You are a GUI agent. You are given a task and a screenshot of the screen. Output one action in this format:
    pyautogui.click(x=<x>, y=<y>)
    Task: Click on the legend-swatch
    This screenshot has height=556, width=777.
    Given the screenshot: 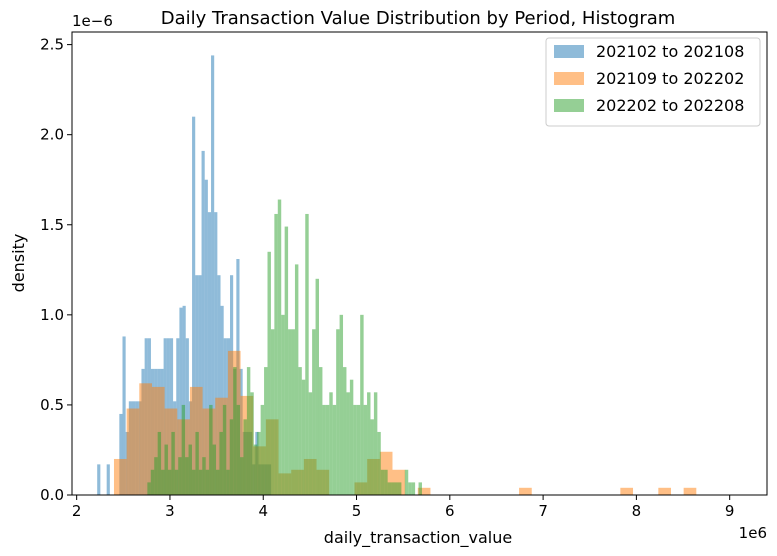 What is the action you would take?
    pyautogui.click(x=569, y=51)
    